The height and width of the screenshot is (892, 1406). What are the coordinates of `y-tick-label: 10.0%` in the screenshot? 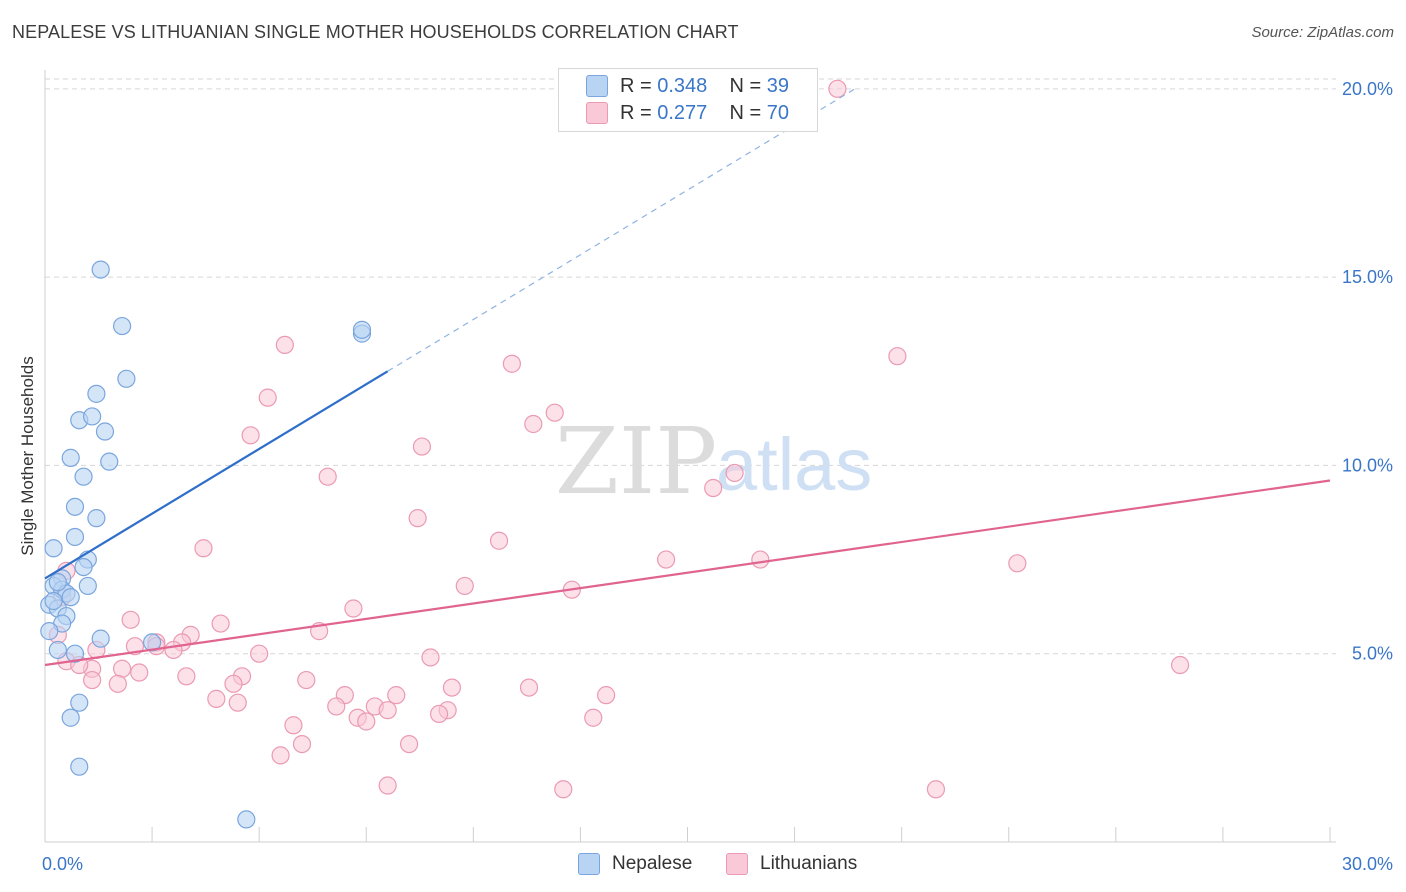 It's located at (1367, 465).